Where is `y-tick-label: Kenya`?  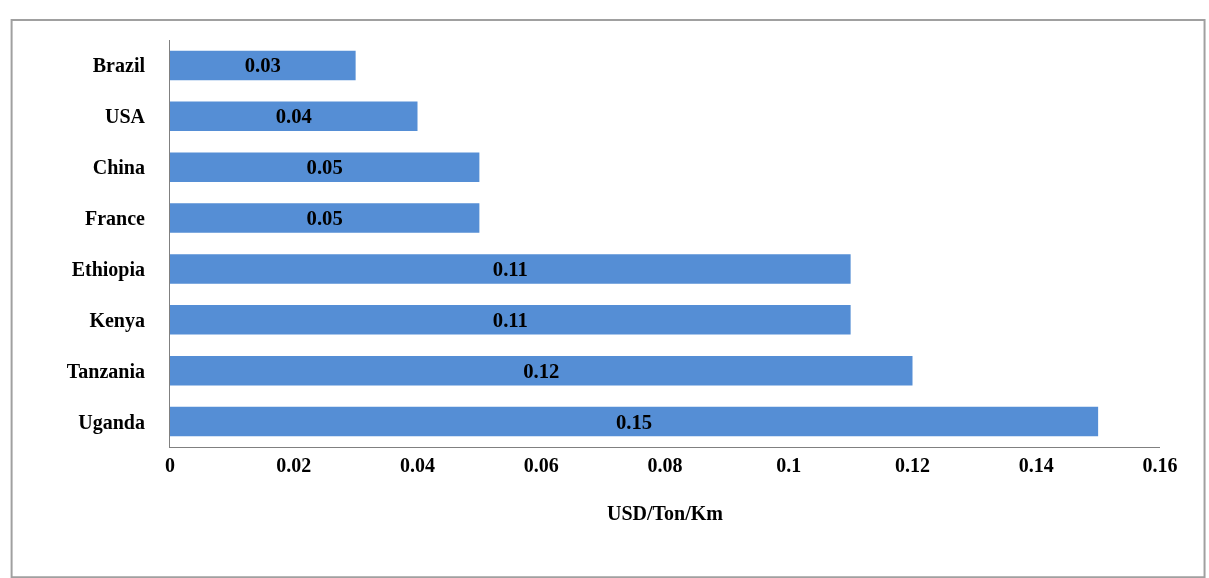
y-tick-label: Kenya is located at coordinates (117, 320).